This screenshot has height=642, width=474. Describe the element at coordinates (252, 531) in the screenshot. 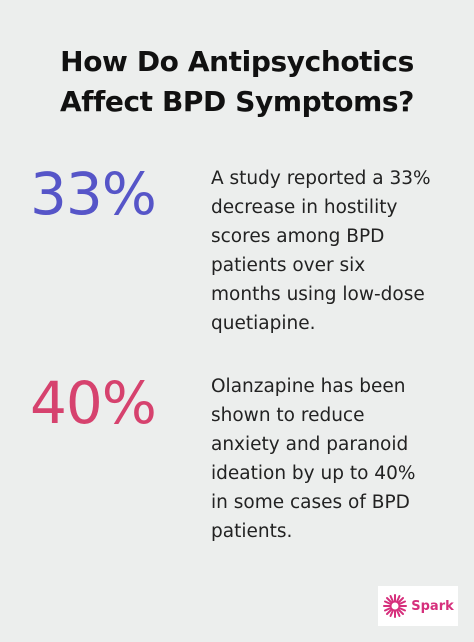

I see `description-line: patients.` at that location.